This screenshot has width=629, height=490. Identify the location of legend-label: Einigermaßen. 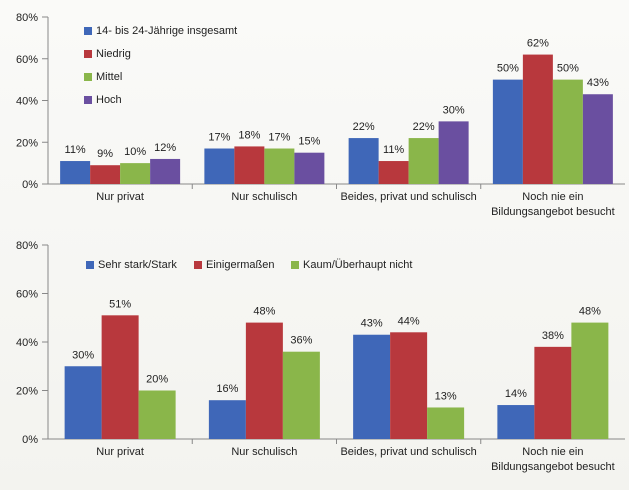
(240, 265).